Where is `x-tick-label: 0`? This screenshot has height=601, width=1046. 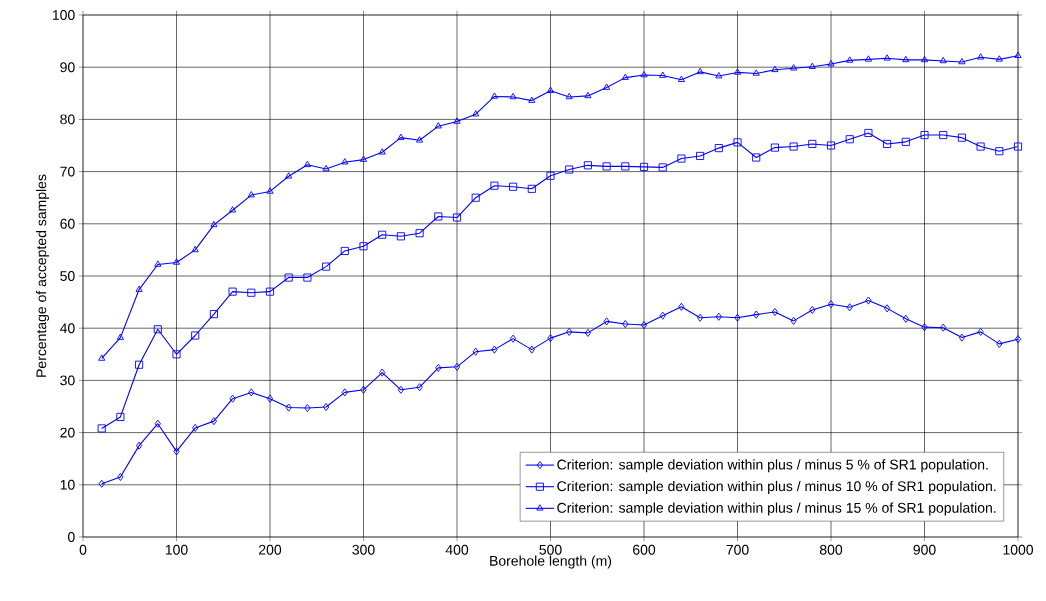
x-tick-label: 0 is located at coordinates (83, 549).